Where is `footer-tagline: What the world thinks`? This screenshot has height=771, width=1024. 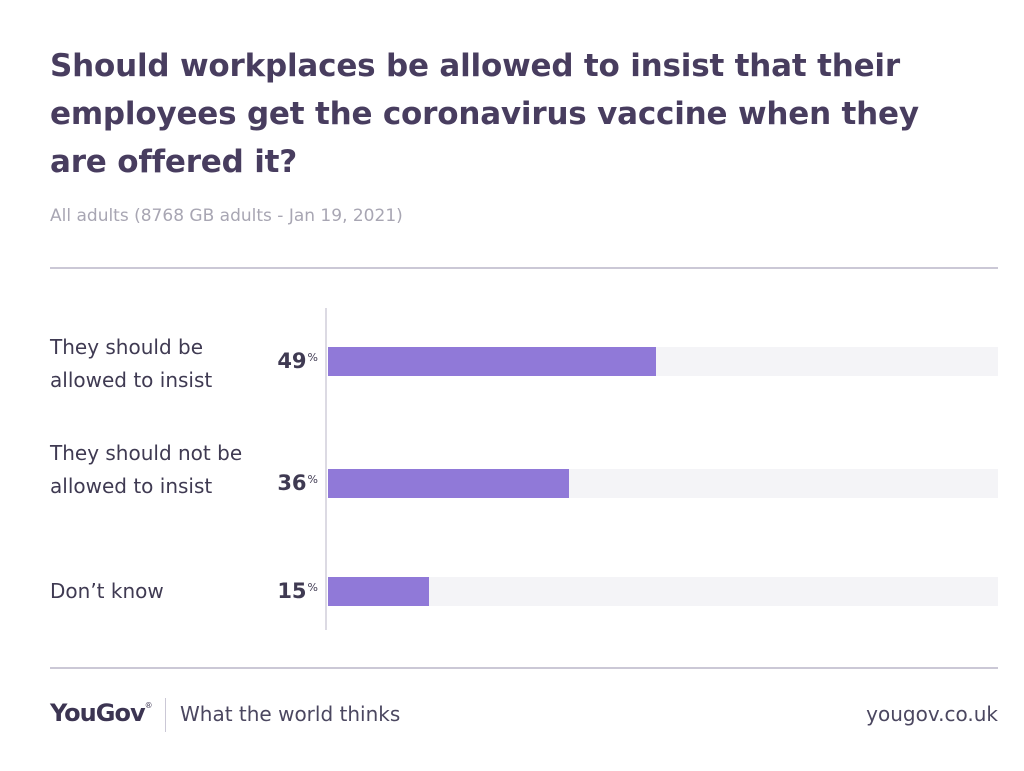
footer-tagline: What the world thinks is located at coordinates (290, 714).